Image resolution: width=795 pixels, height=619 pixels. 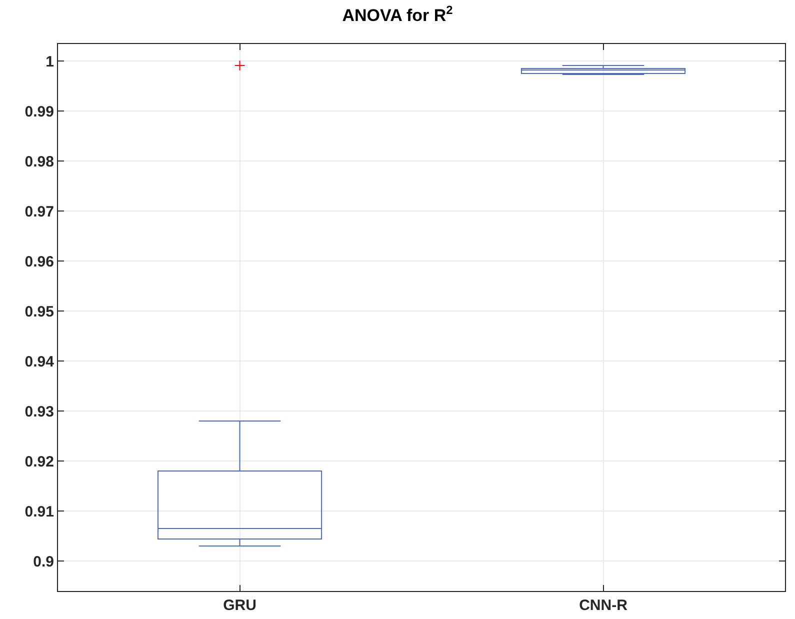 What do you see at coordinates (39, 461) in the screenshot?
I see `y-tick-label: 0.92` at bounding box center [39, 461].